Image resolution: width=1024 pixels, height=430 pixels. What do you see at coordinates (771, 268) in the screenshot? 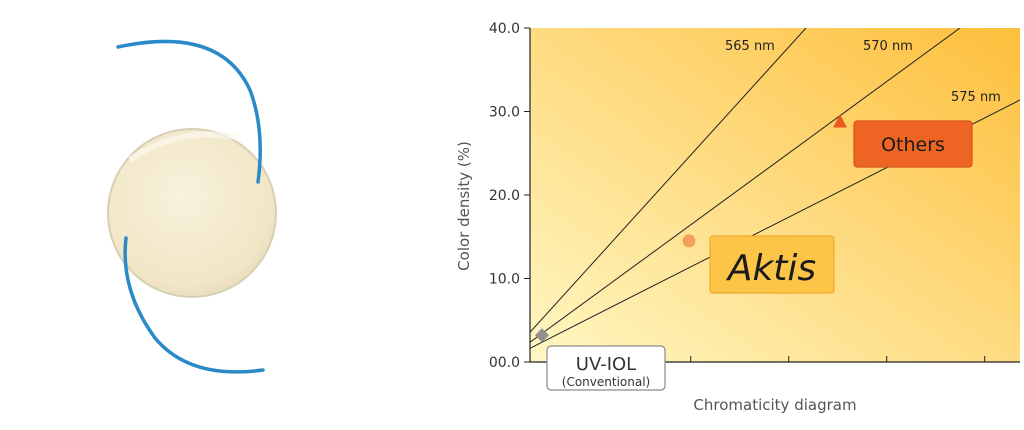
I see `aktis-label: Aktis` at bounding box center [771, 268].